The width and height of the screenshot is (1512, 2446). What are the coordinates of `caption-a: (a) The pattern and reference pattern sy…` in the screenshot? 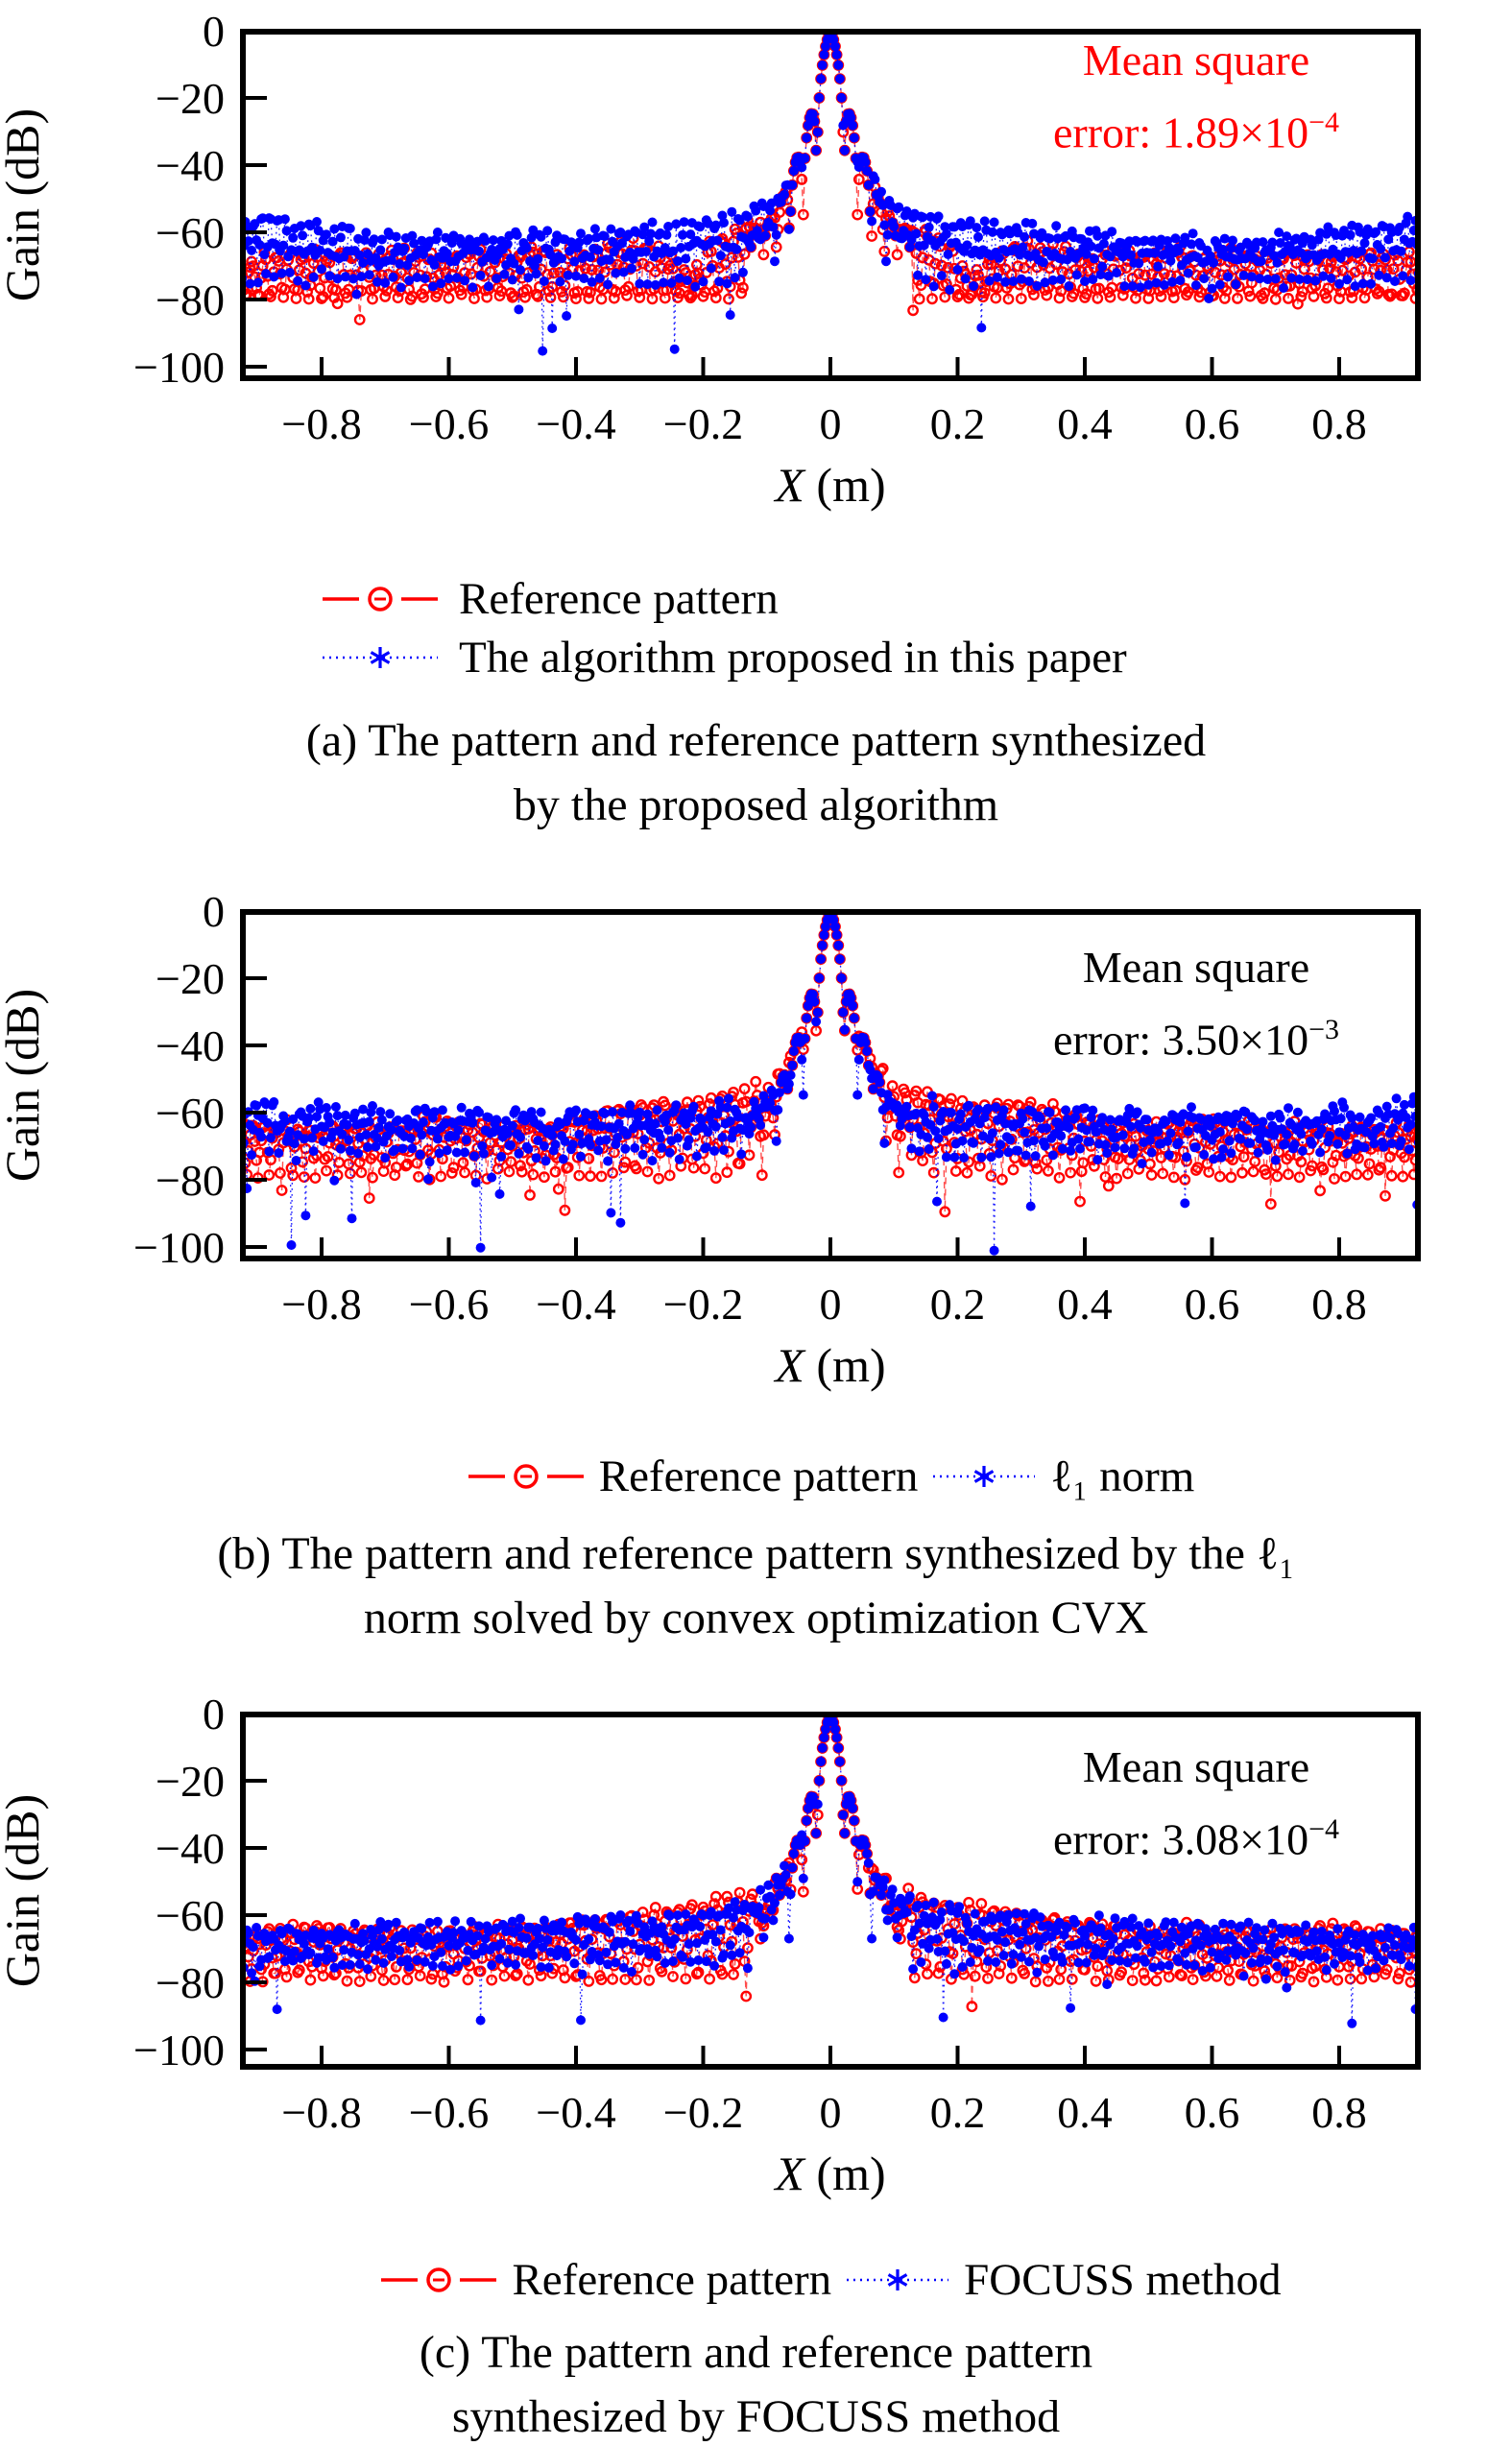 It's located at (756, 773).